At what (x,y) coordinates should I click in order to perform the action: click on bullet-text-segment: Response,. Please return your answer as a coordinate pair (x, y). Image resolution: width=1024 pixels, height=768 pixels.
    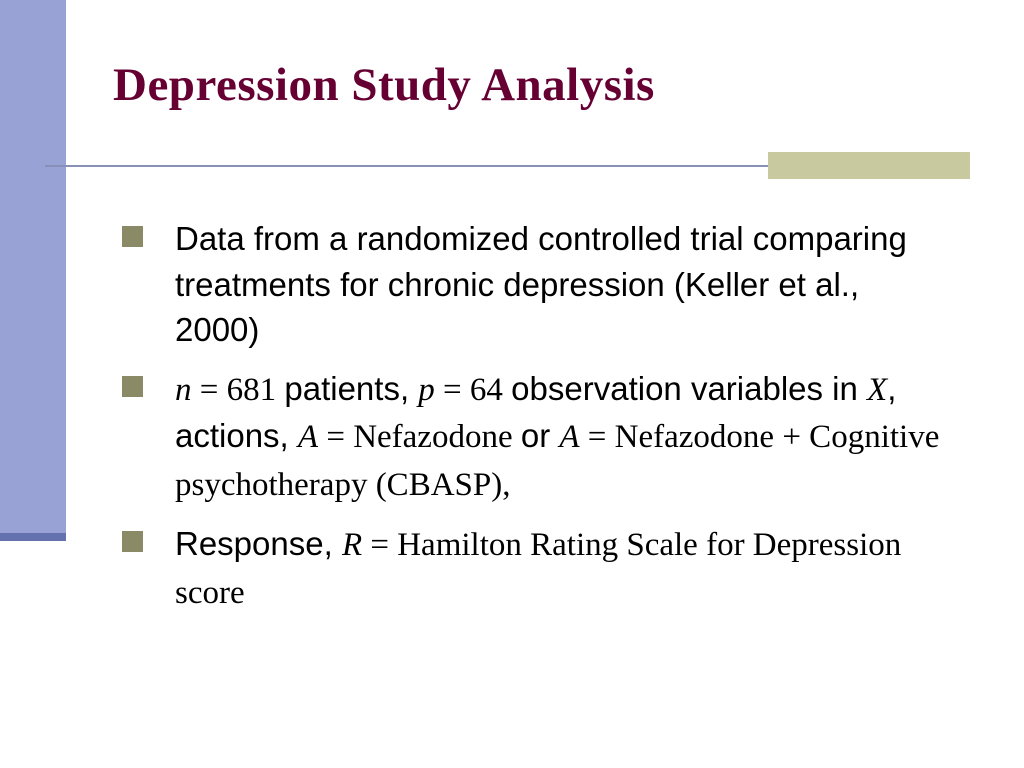
    Looking at the image, I should click on (258, 544).